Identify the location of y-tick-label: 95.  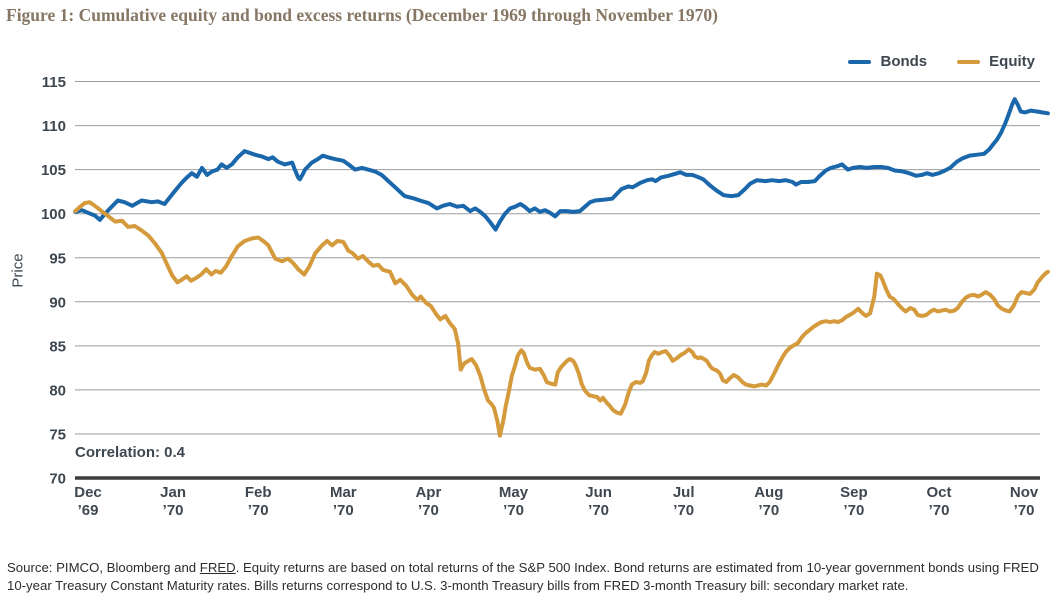
(57, 258).